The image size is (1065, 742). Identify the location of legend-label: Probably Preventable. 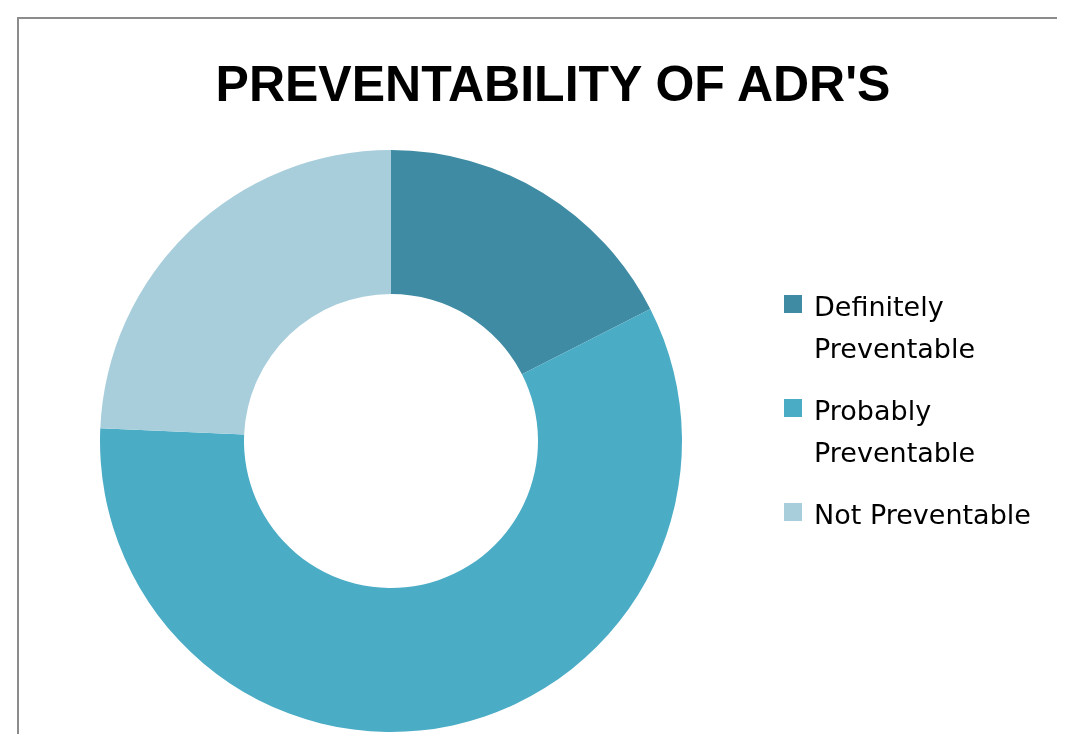
(895, 431).